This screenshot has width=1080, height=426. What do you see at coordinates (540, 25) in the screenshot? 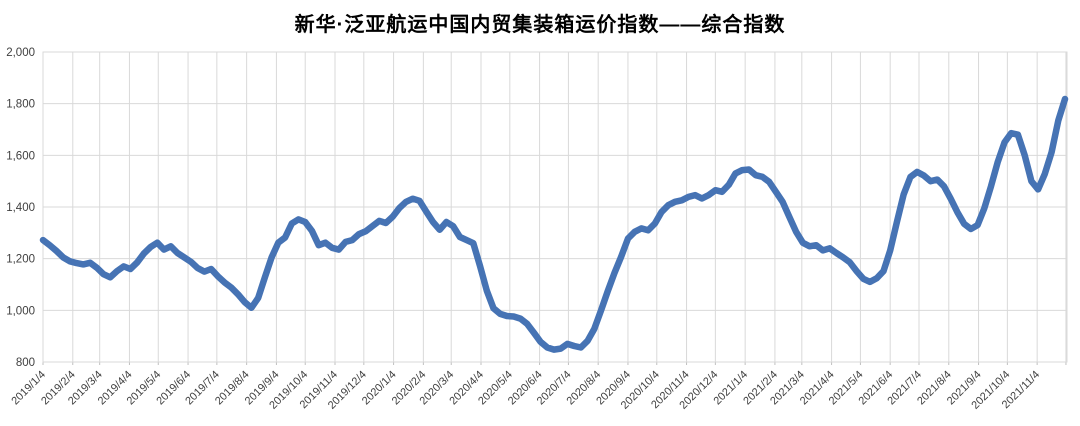
I see `chart-title: 新华·泛亚航运中国内贸集装箱运价指数——综合指数` at bounding box center [540, 25].